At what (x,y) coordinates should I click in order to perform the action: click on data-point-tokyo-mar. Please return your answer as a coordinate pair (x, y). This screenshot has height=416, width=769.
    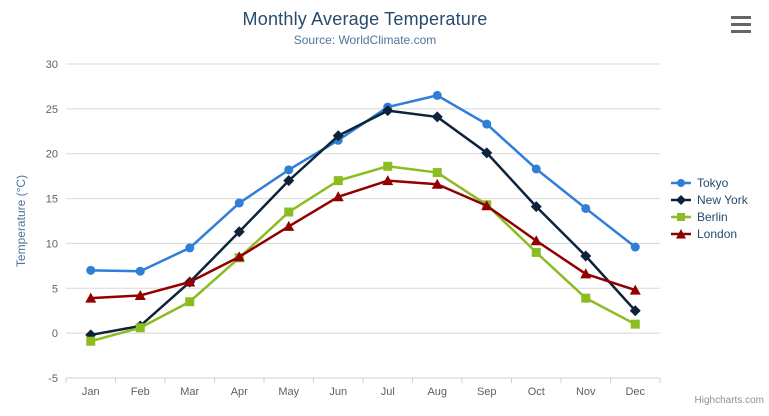
    Looking at the image, I should click on (190, 248).